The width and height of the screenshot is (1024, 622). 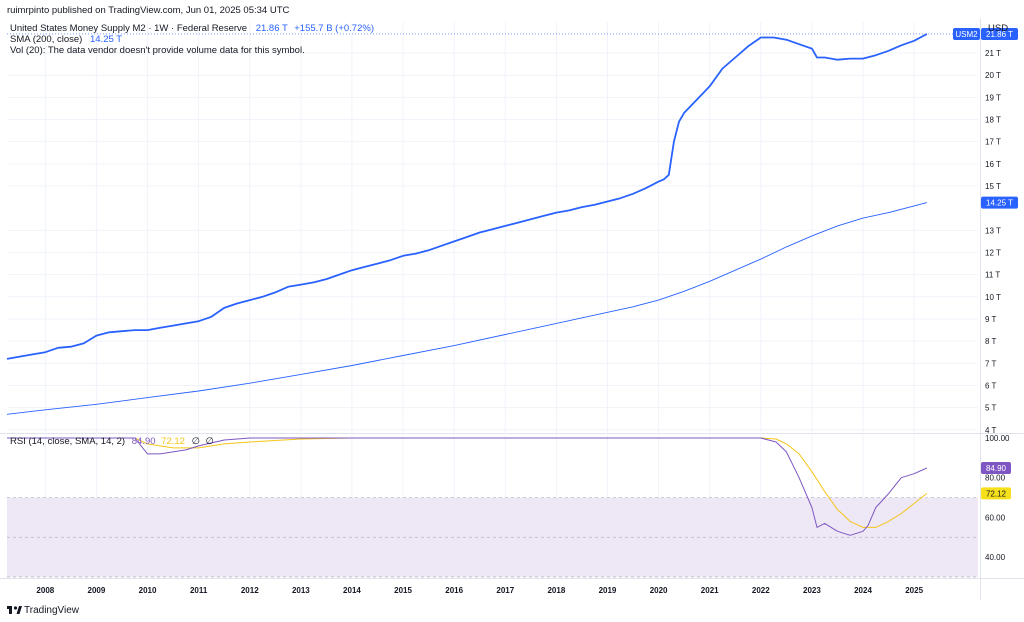 What do you see at coordinates (659, 590) in the screenshot?
I see `x-tick-label: 2020` at bounding box center [659, 590].